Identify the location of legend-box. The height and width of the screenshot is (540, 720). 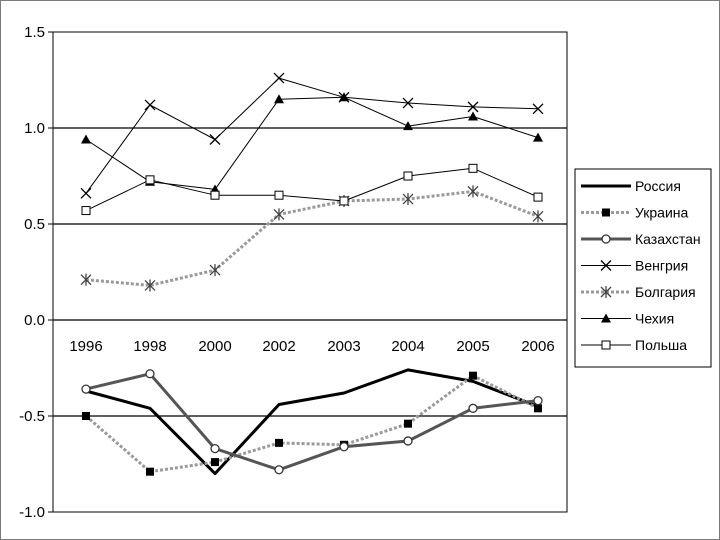
(643, 268).